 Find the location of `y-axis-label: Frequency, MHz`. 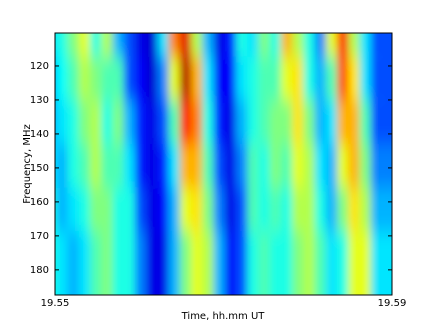

y-axis-label: Frequency, MHz is located at coordinates (27, 163).